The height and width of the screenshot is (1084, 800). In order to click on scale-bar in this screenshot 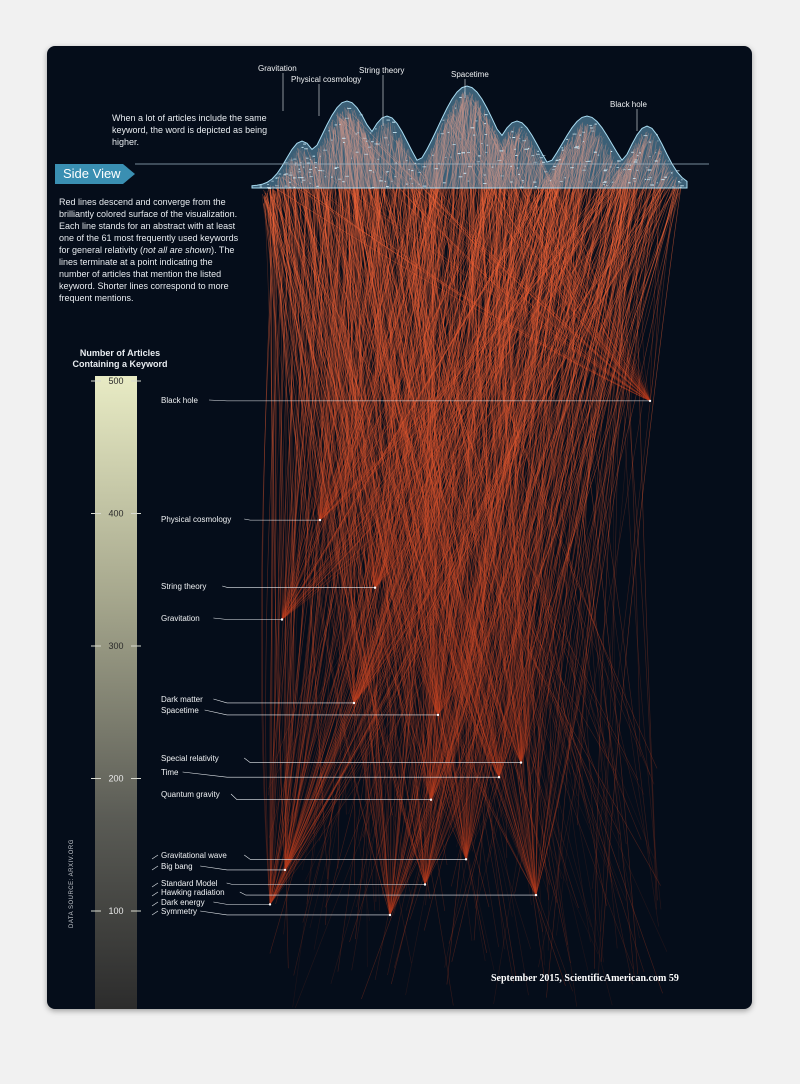, I will do `click(116, 692)`.